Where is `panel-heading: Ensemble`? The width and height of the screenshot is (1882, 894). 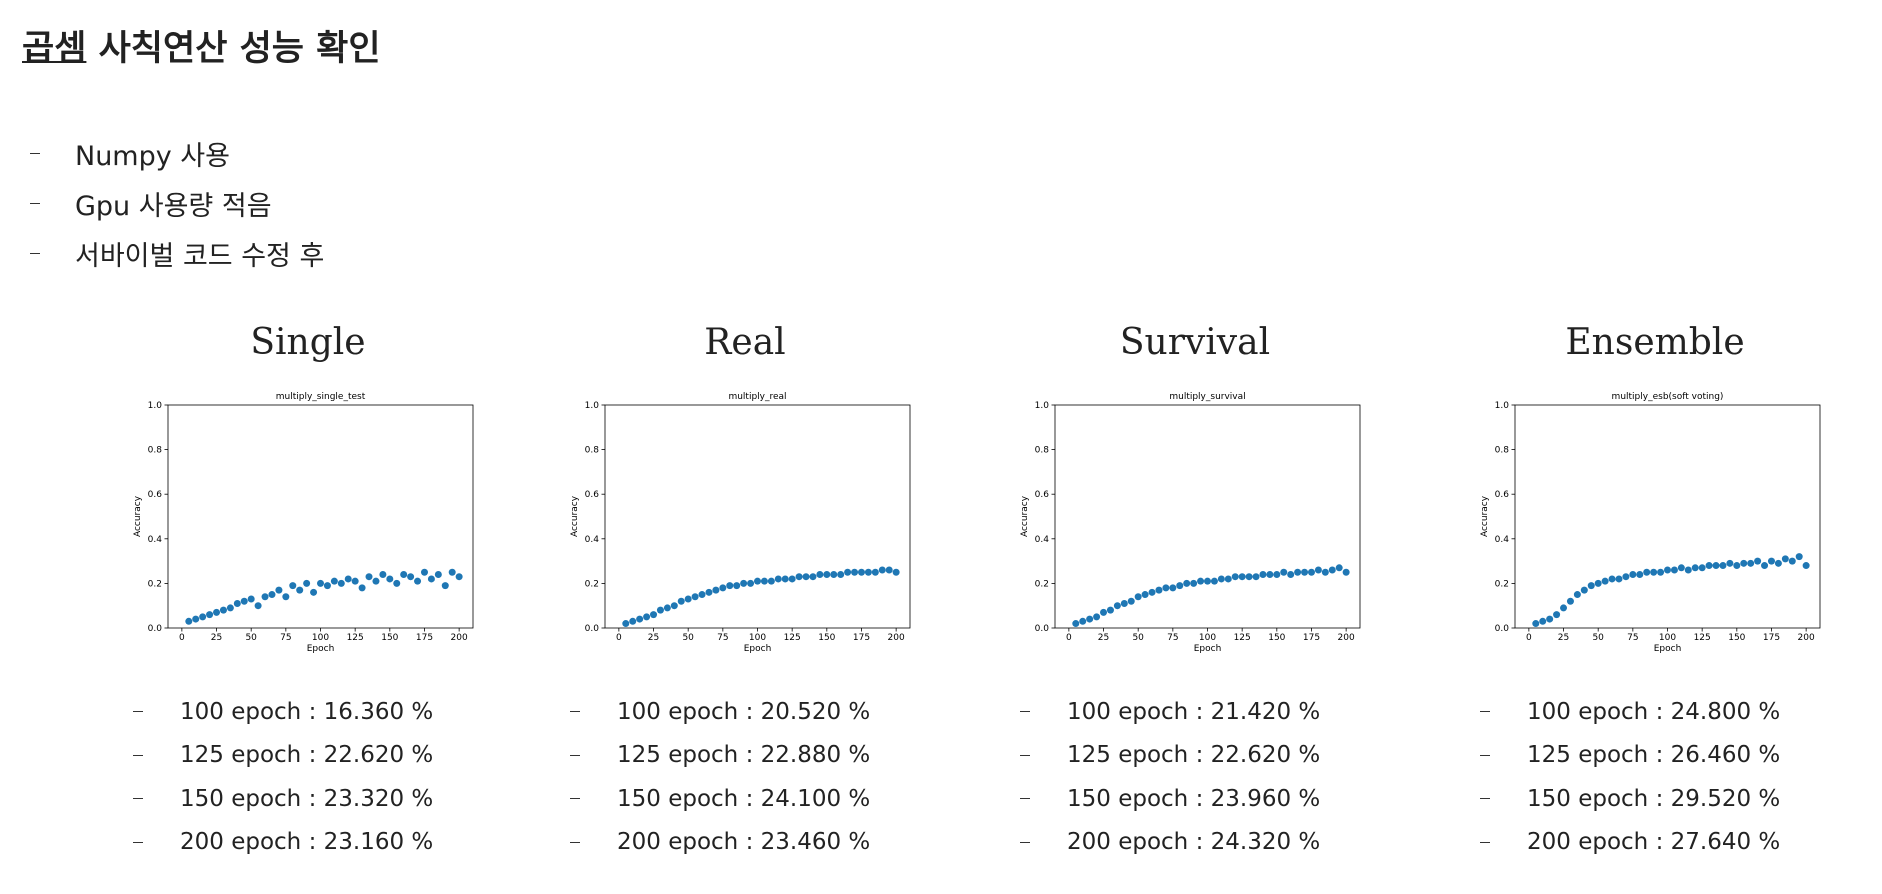
panel-heading: Ensemble is located at coordinates (1655, 342).